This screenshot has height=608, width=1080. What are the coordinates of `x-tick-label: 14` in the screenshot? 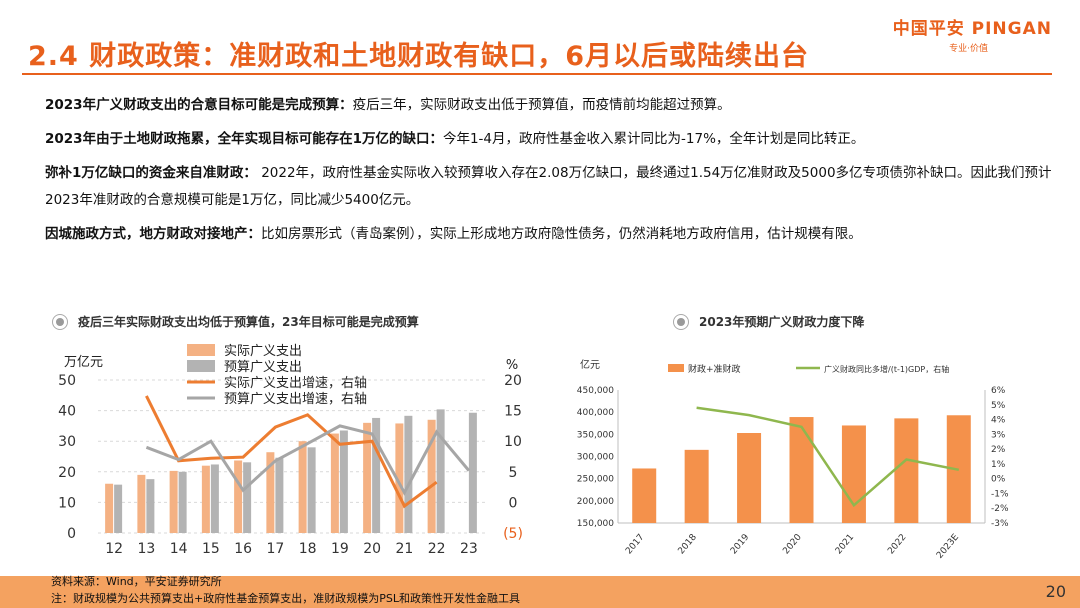 It's located at (179, 549).